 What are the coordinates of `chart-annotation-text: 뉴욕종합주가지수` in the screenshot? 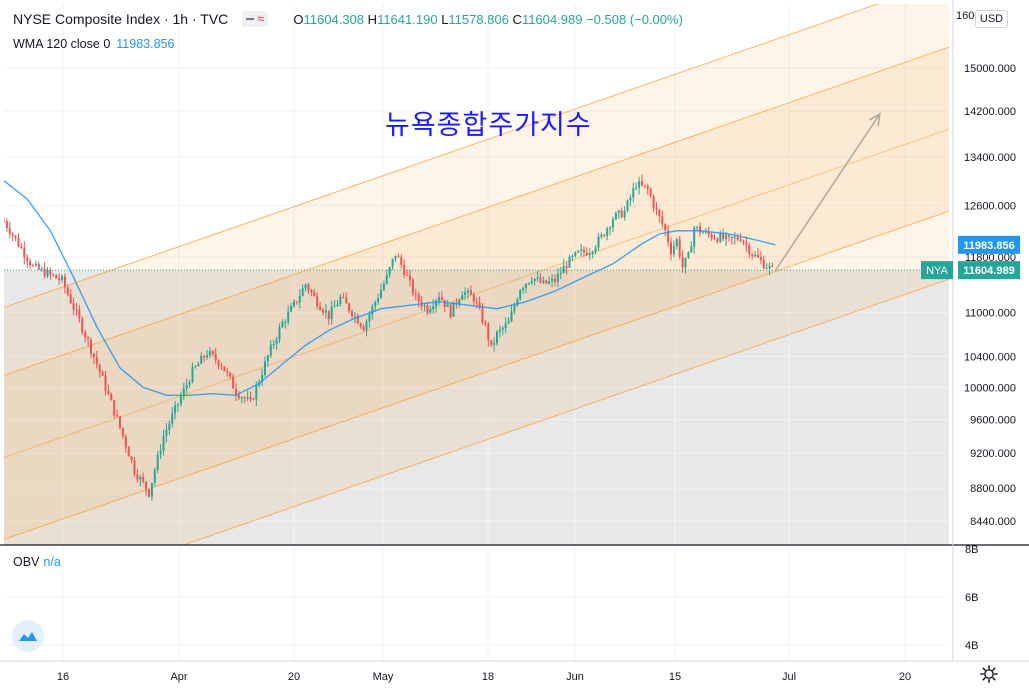 It's located at (488, 125).